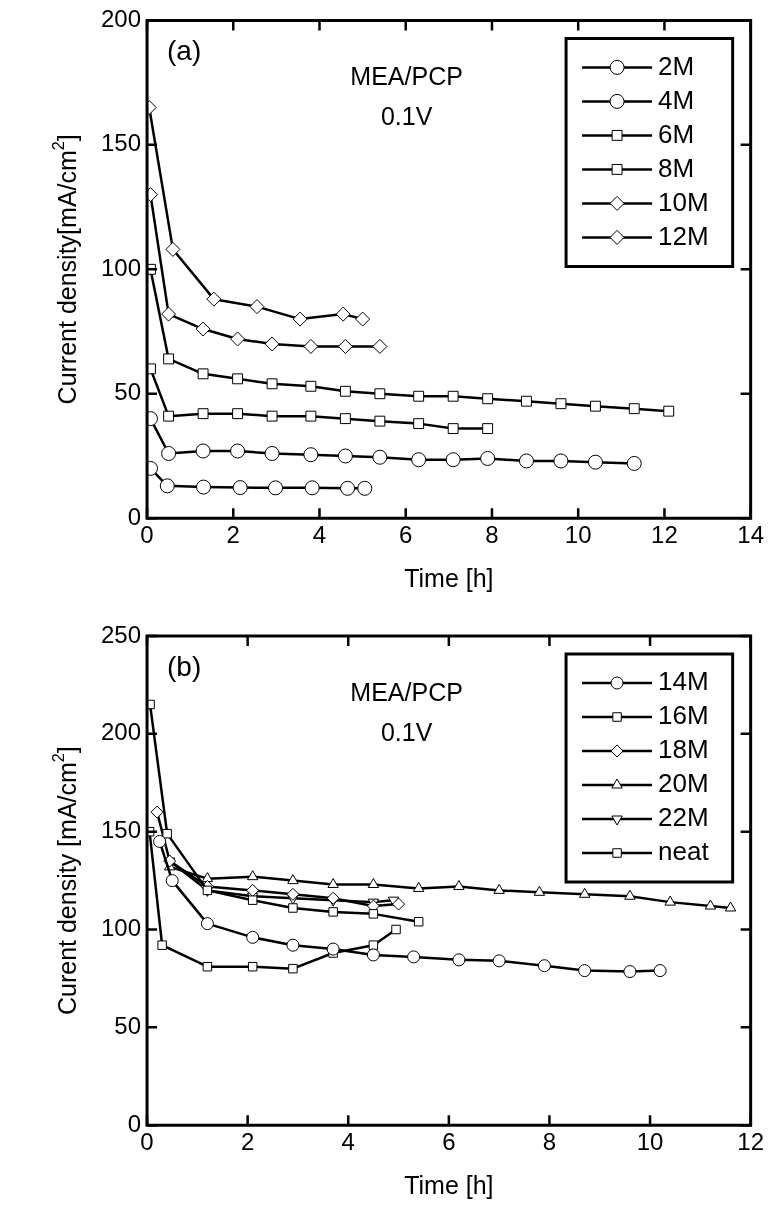 This screenshot has width=768, height=1207. I want to click on y-axis-title: Curent density [mA/cm2], so click(64, 881).